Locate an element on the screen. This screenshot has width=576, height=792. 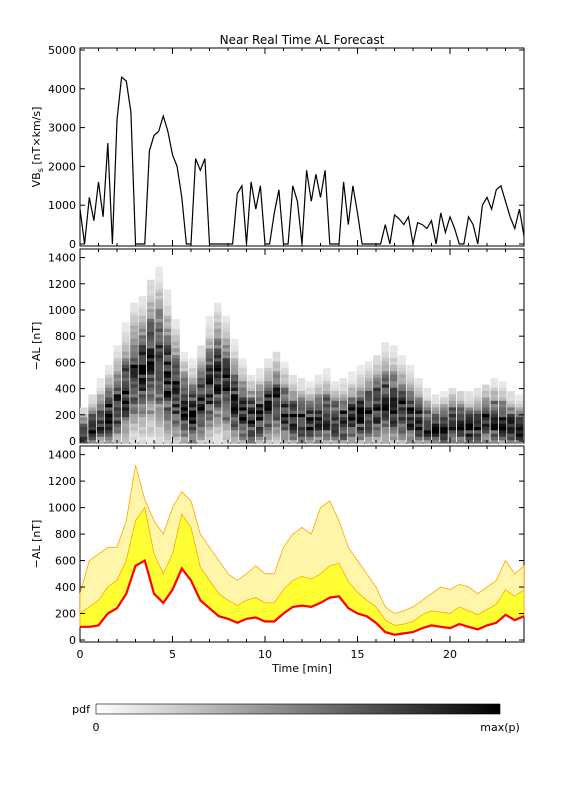
middle-ytick-label: 800 is located at coordinates (65, 336).